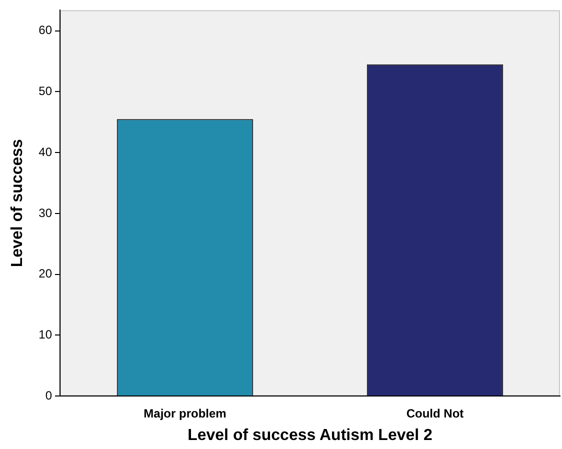  Describe the element at coordinates (45, 91) in the screenshot. I see `y-tick-label: 50` at that location.